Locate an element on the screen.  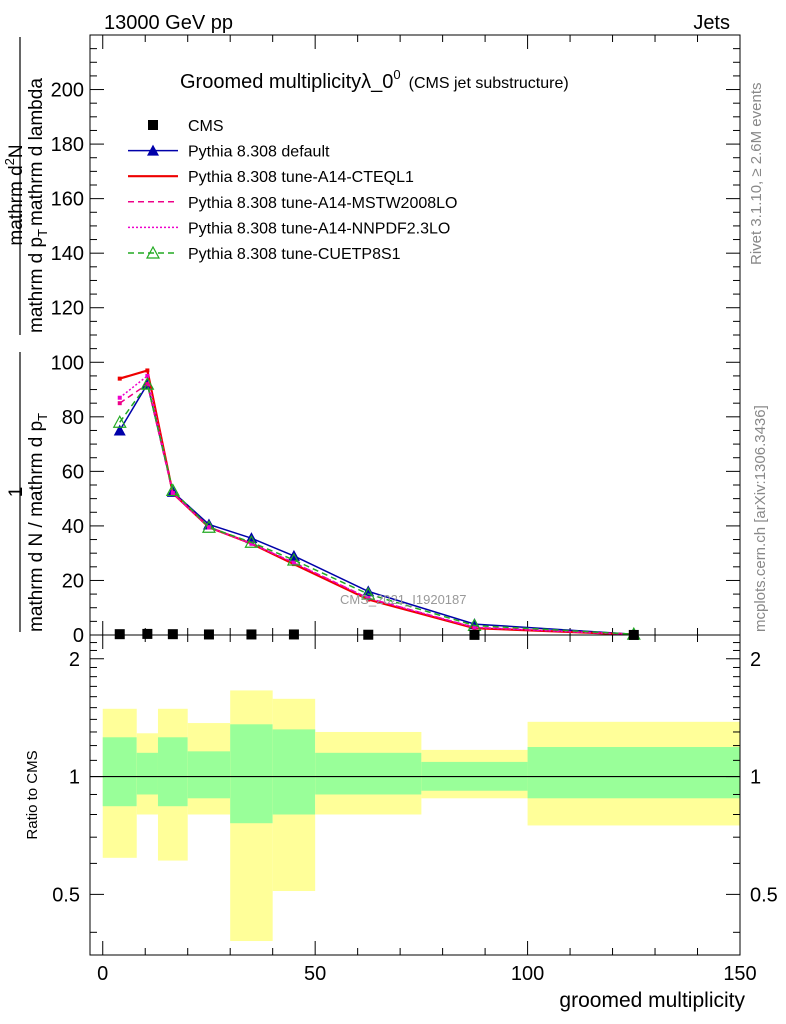
lower-y-tick-label: 1 is located at coordinates (74, 778).